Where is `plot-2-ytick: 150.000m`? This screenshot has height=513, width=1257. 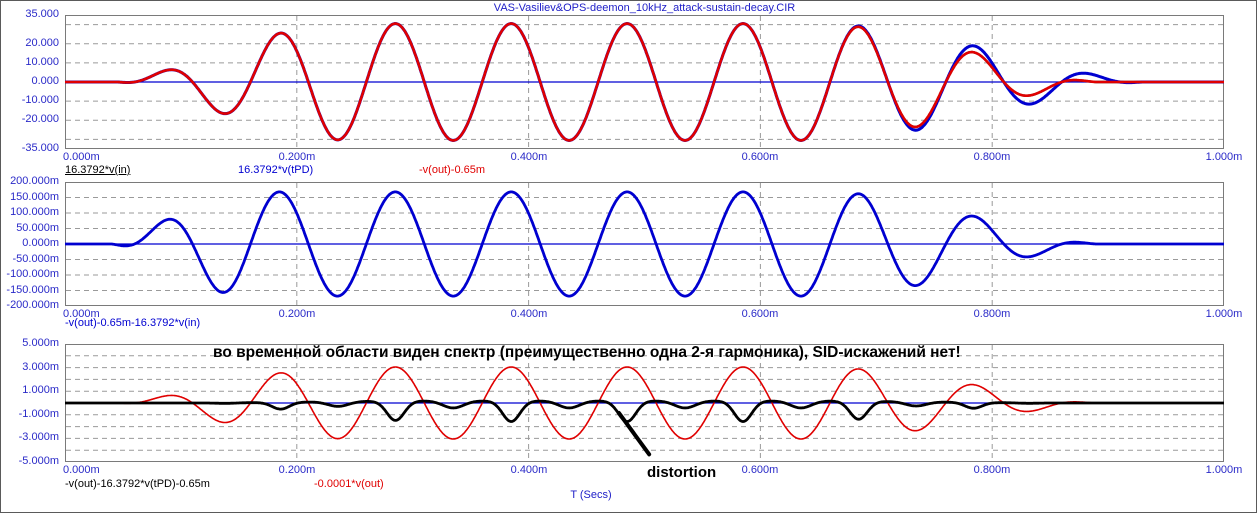 plot-2-ytick: 150.000m is located at coordinates (34, 197).